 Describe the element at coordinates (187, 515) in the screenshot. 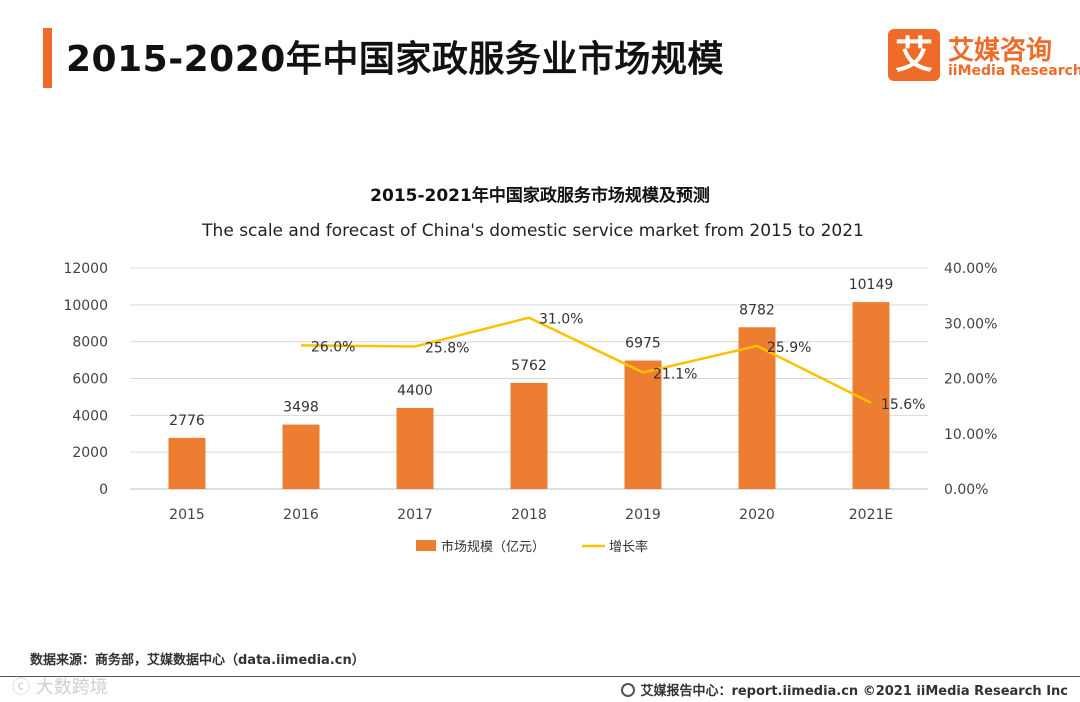

I see `x-tick-label: 2015` at that location.